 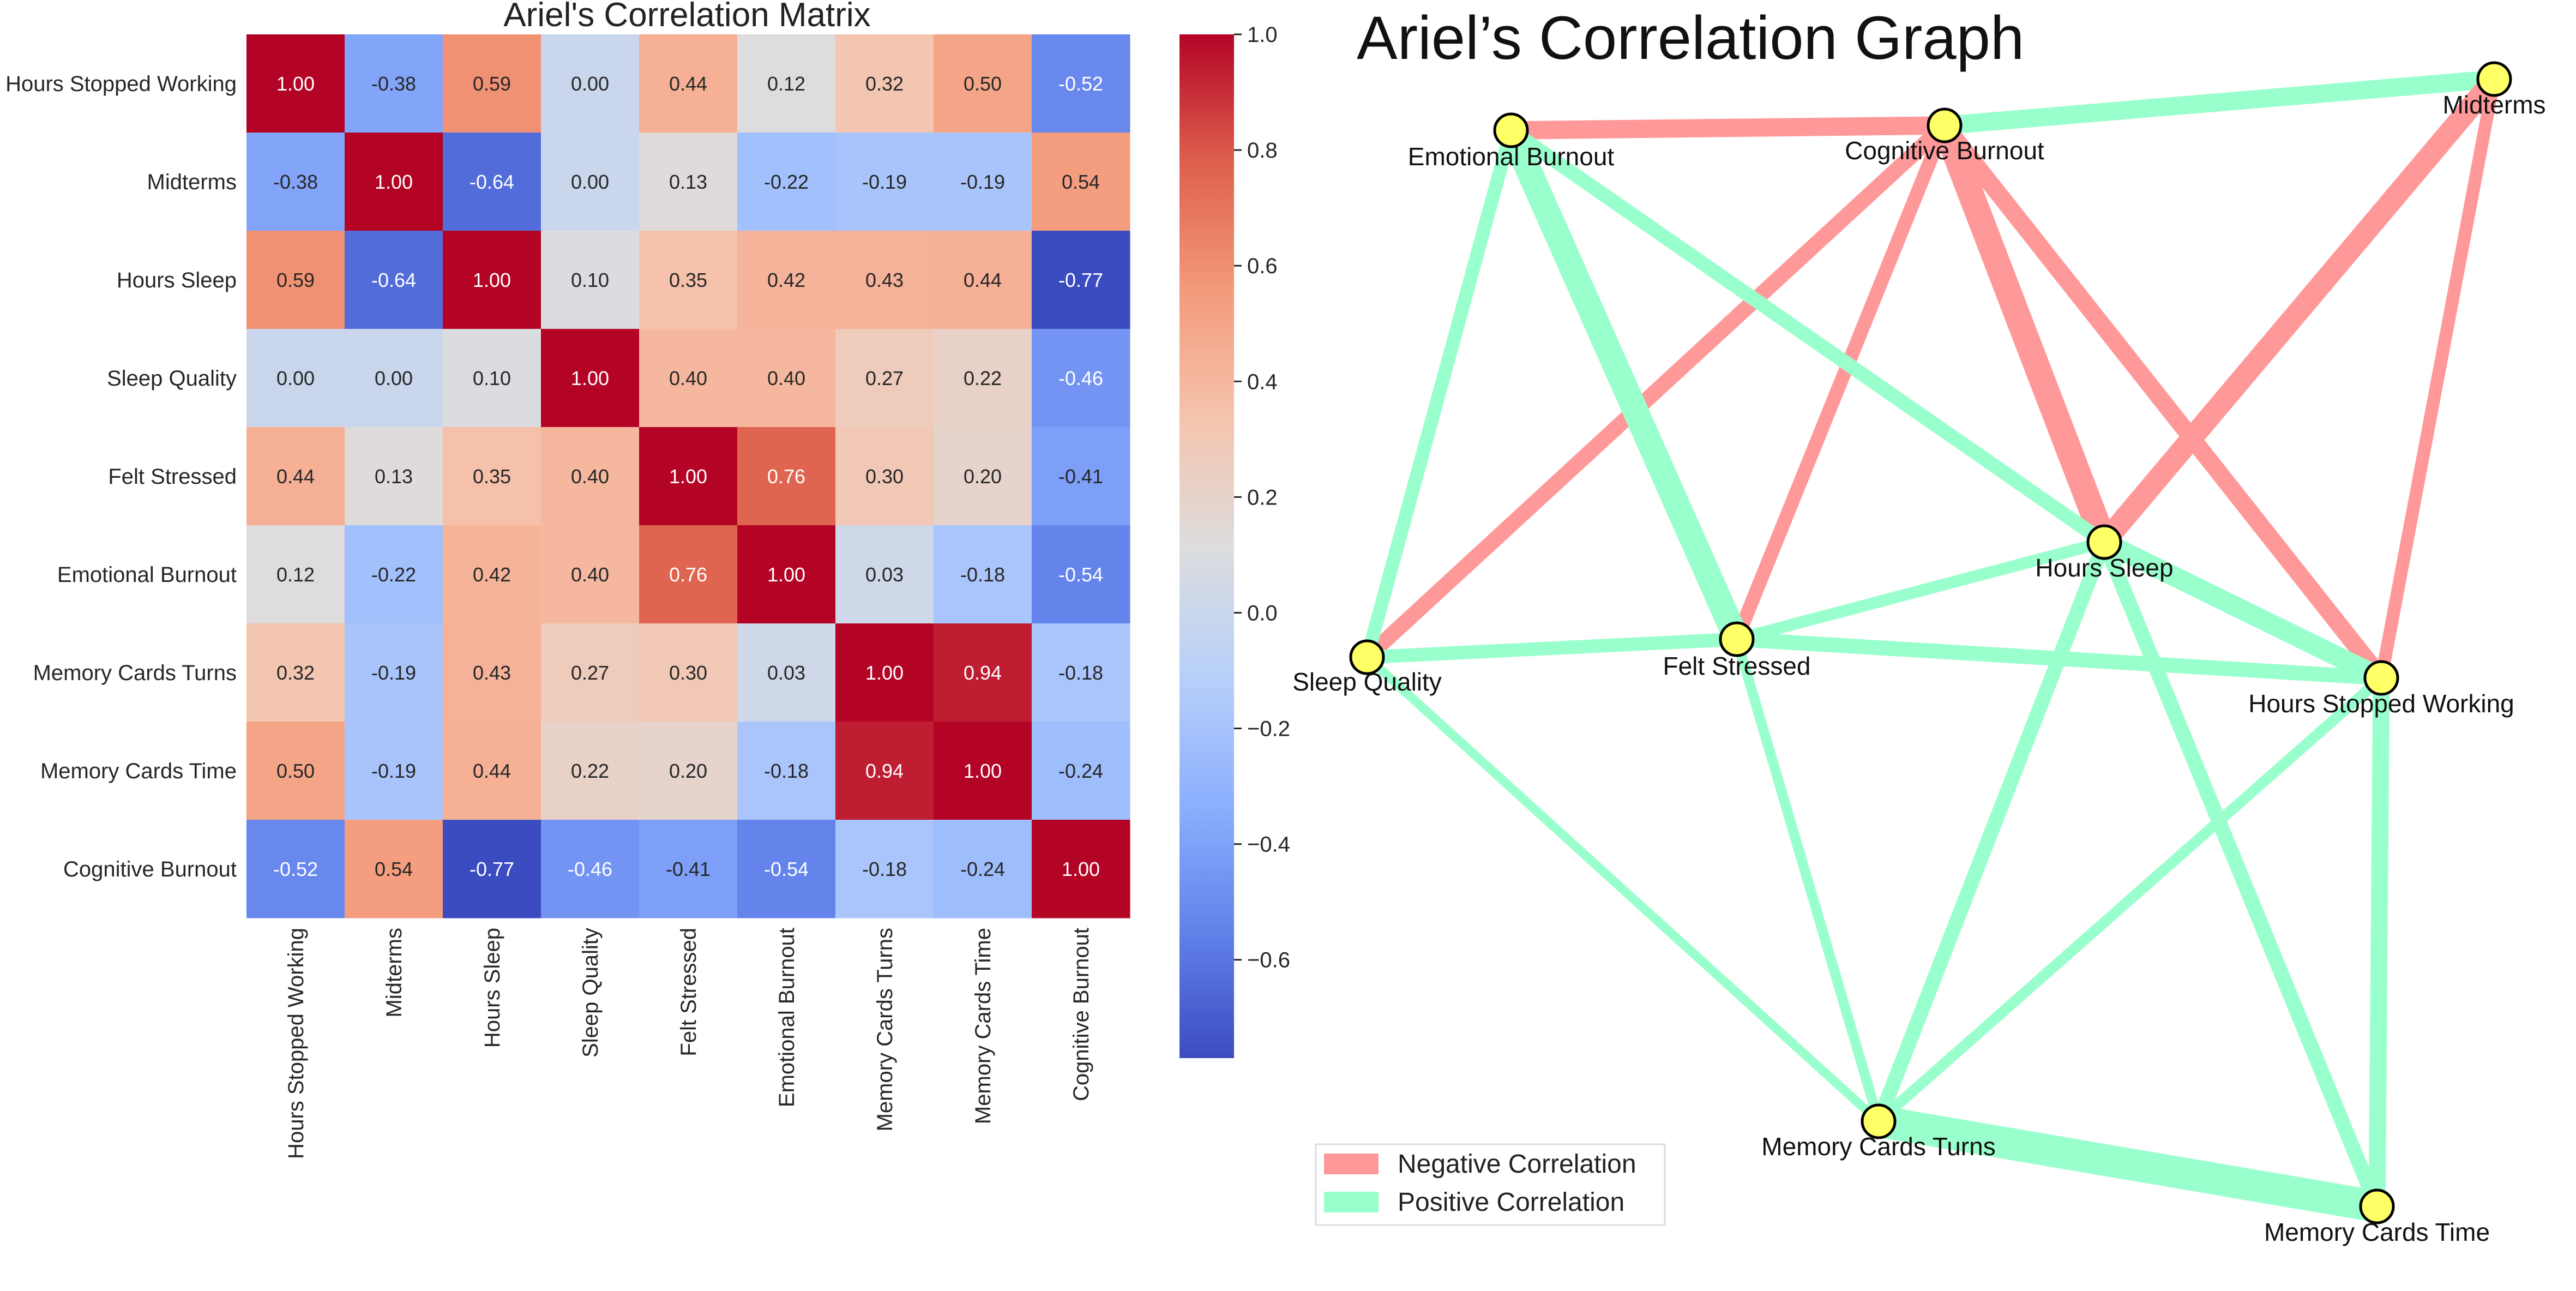 What do you see at coordinates (689, 992) in the screenshot?
I see `heatmap-column-label: Felt Stressed` at bounding box center [689, 992].